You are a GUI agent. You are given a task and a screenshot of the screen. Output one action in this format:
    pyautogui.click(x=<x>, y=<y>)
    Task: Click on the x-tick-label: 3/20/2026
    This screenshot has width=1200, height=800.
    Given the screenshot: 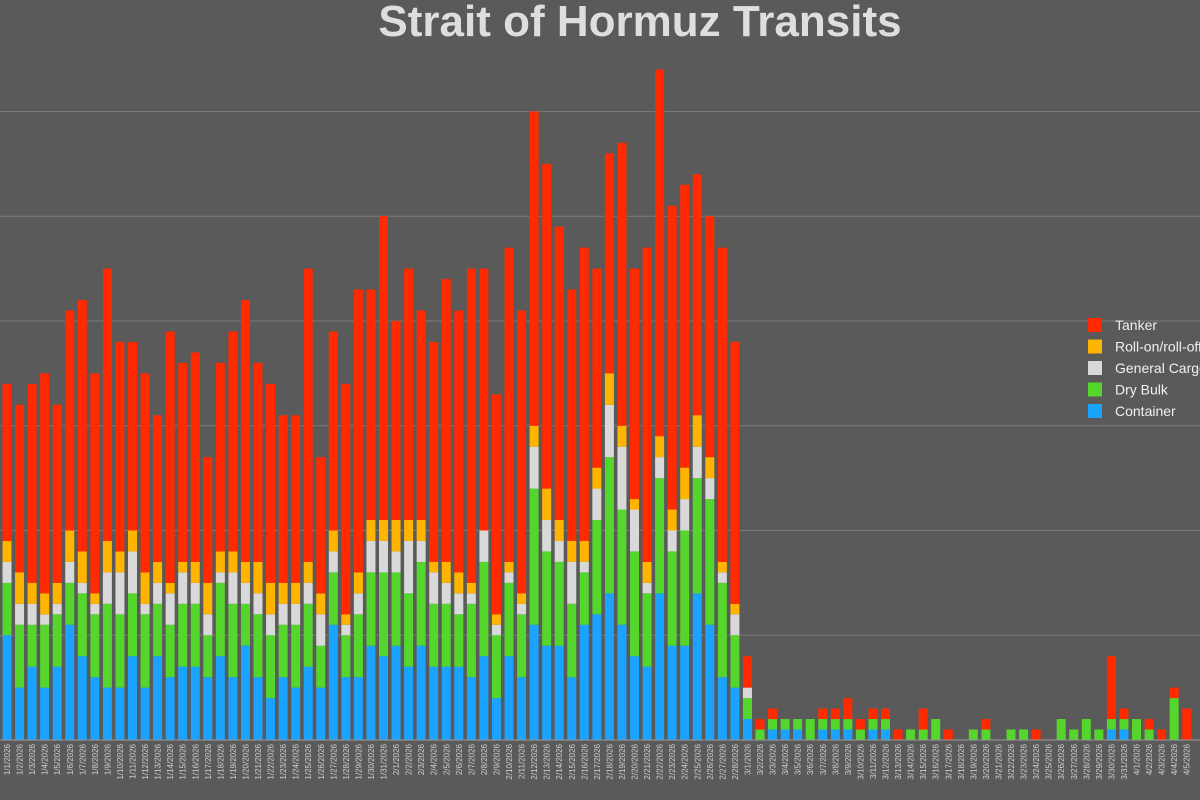 What is the action you would take?
    pyautogui.click(x=986, y=761)
    